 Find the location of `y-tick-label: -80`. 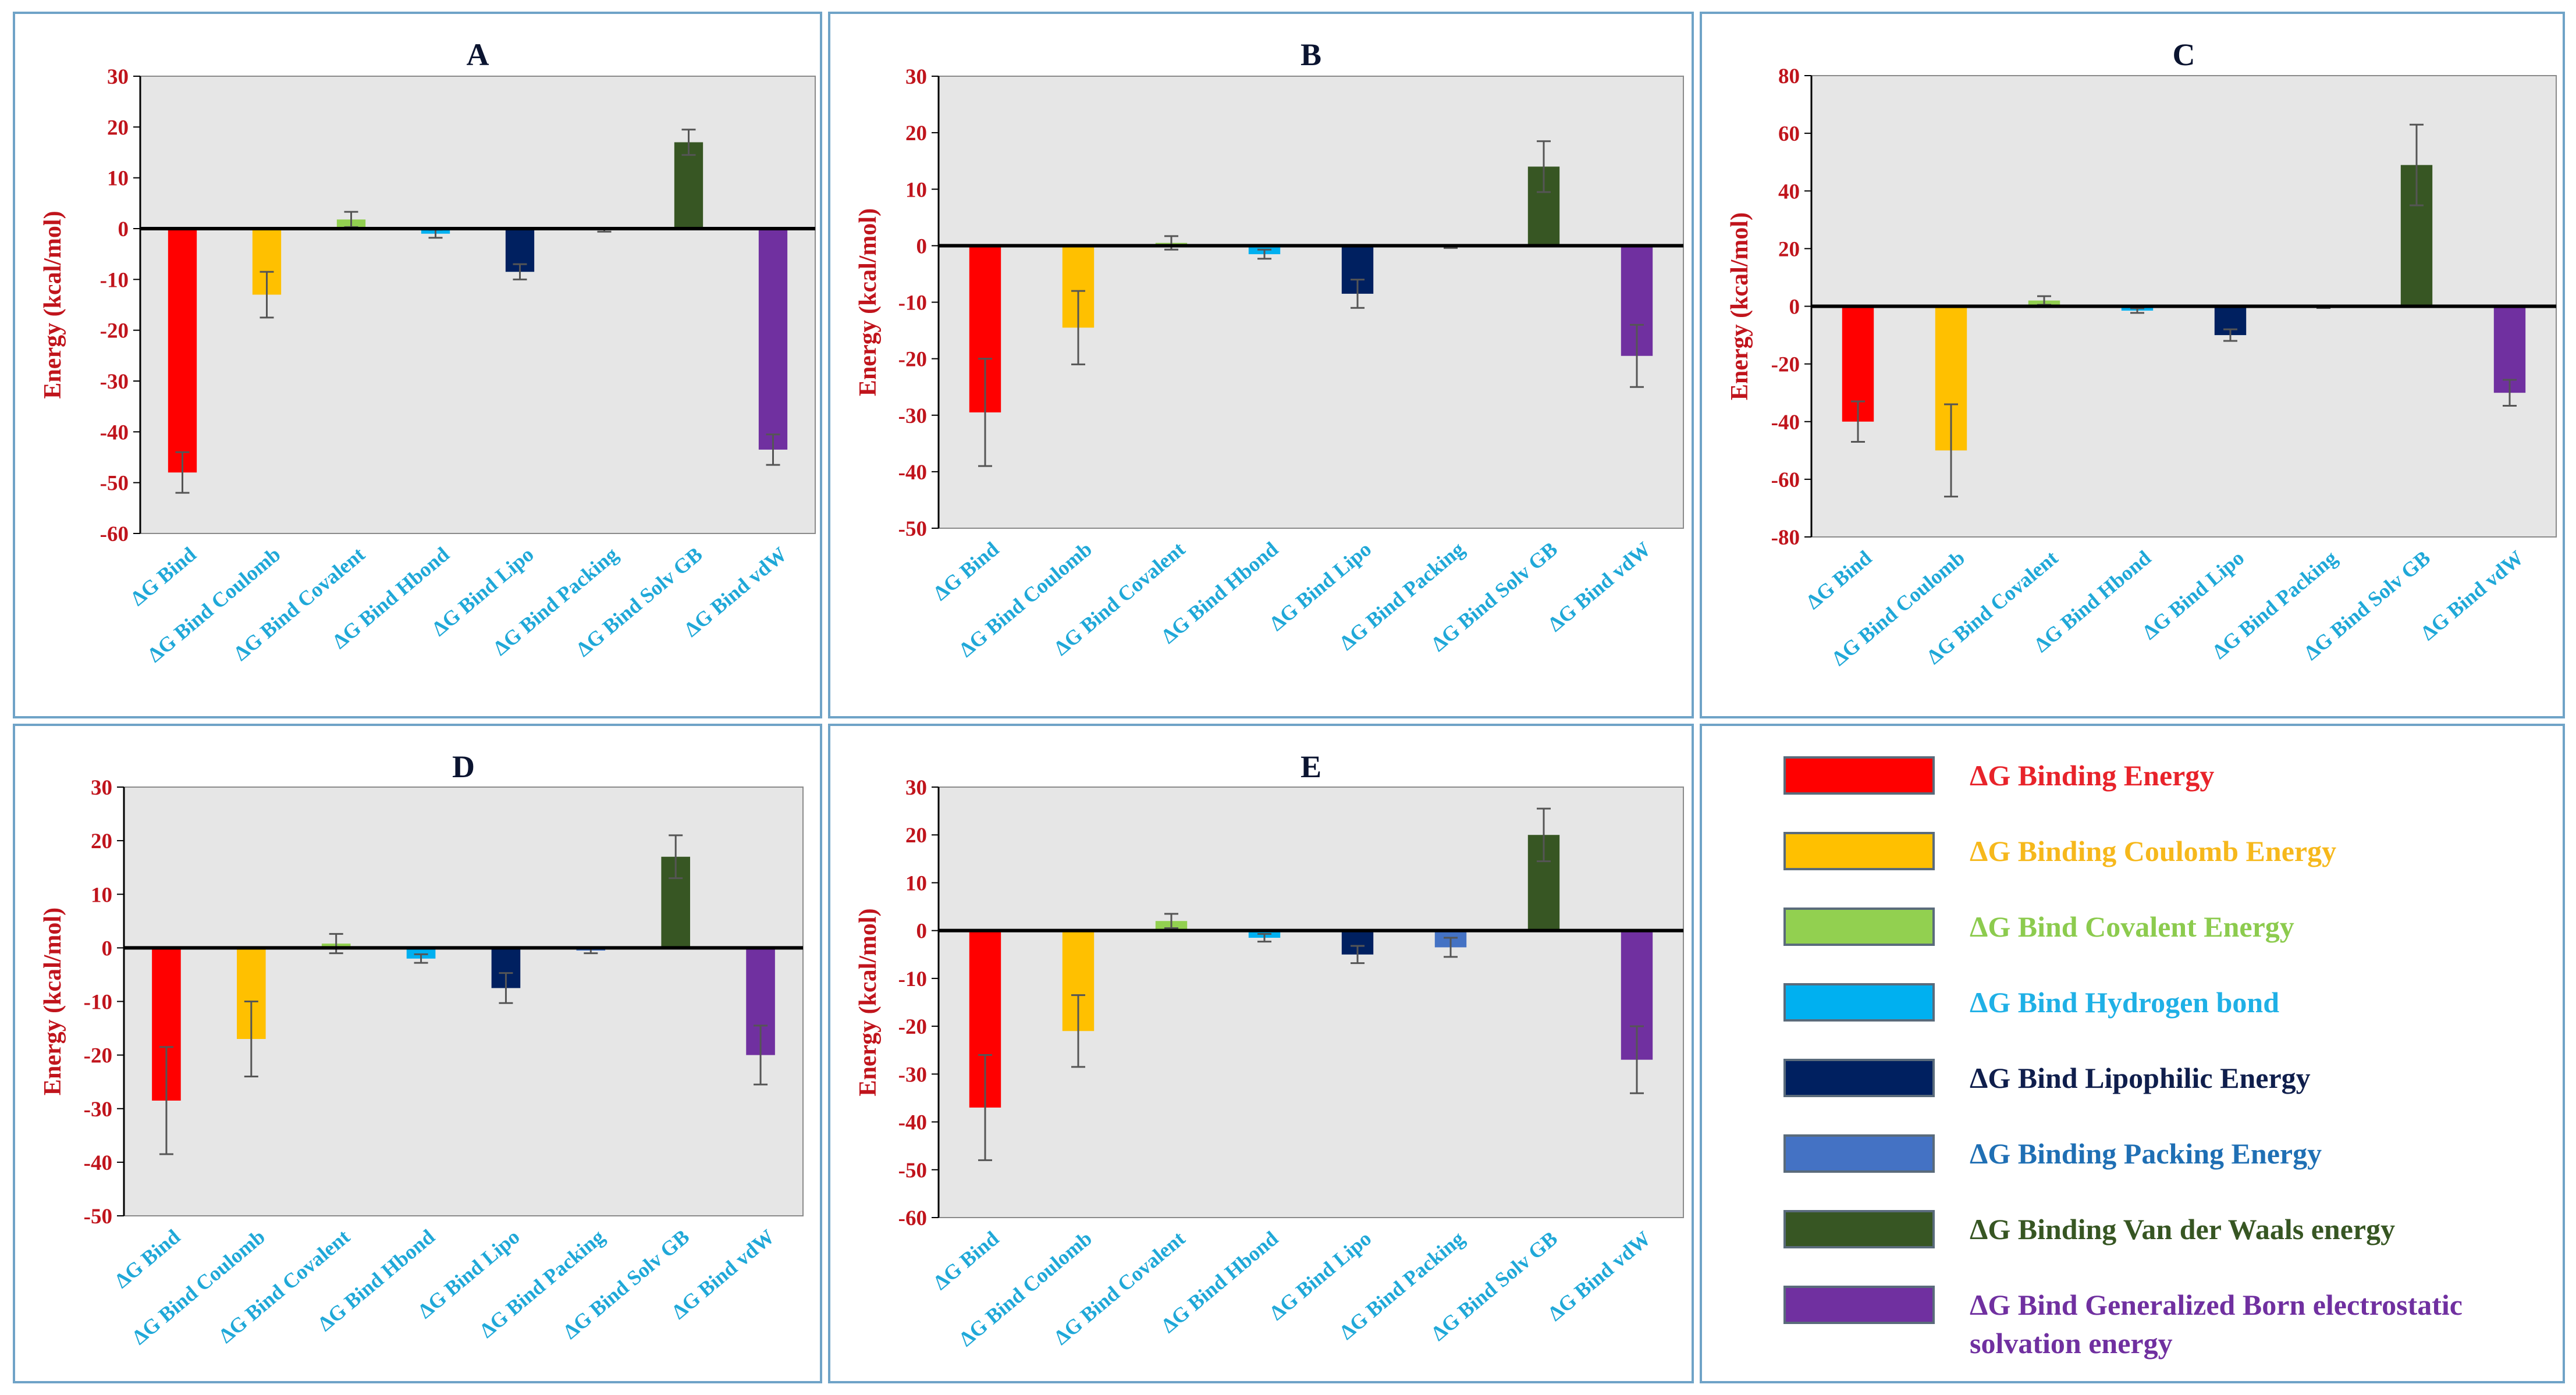

y-tick-label: -80 is located at coordinates (1785, 538).